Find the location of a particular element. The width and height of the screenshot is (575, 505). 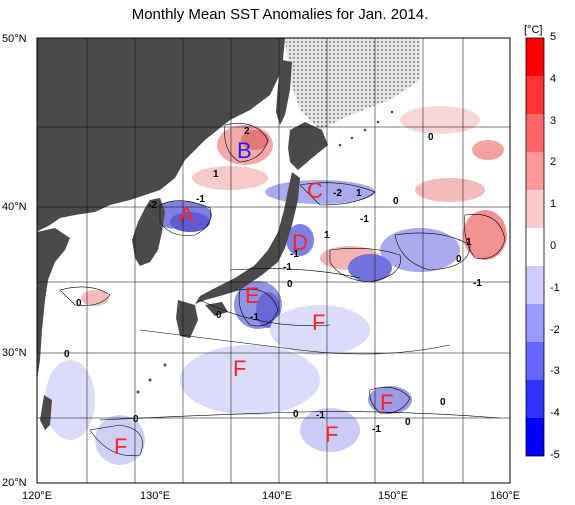

colorbar-tick-label: 4 is located at coordinates (553, 78).